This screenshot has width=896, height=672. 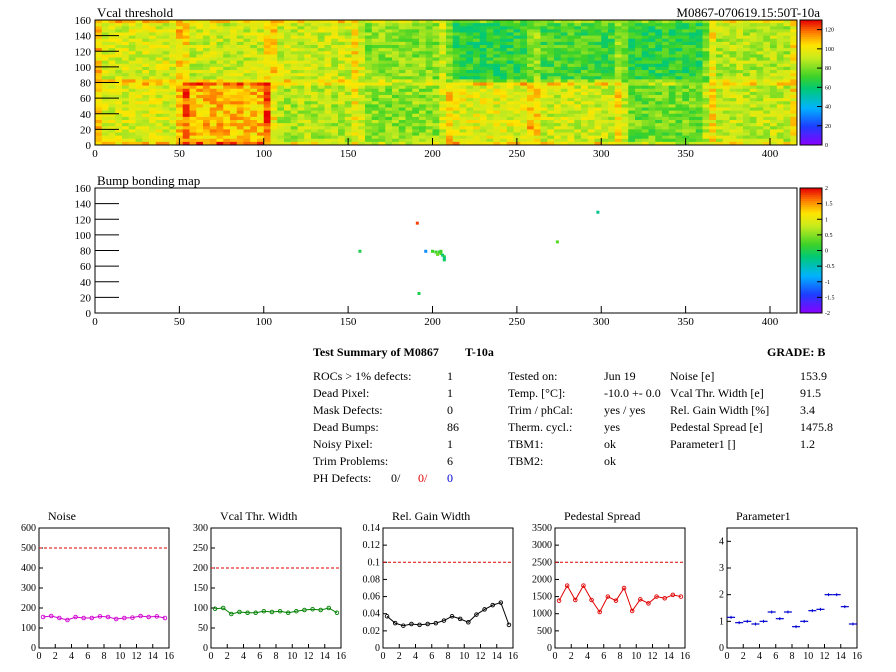 I want to click on bump-palette-tick-label: -1, so click(x=827, y=283).